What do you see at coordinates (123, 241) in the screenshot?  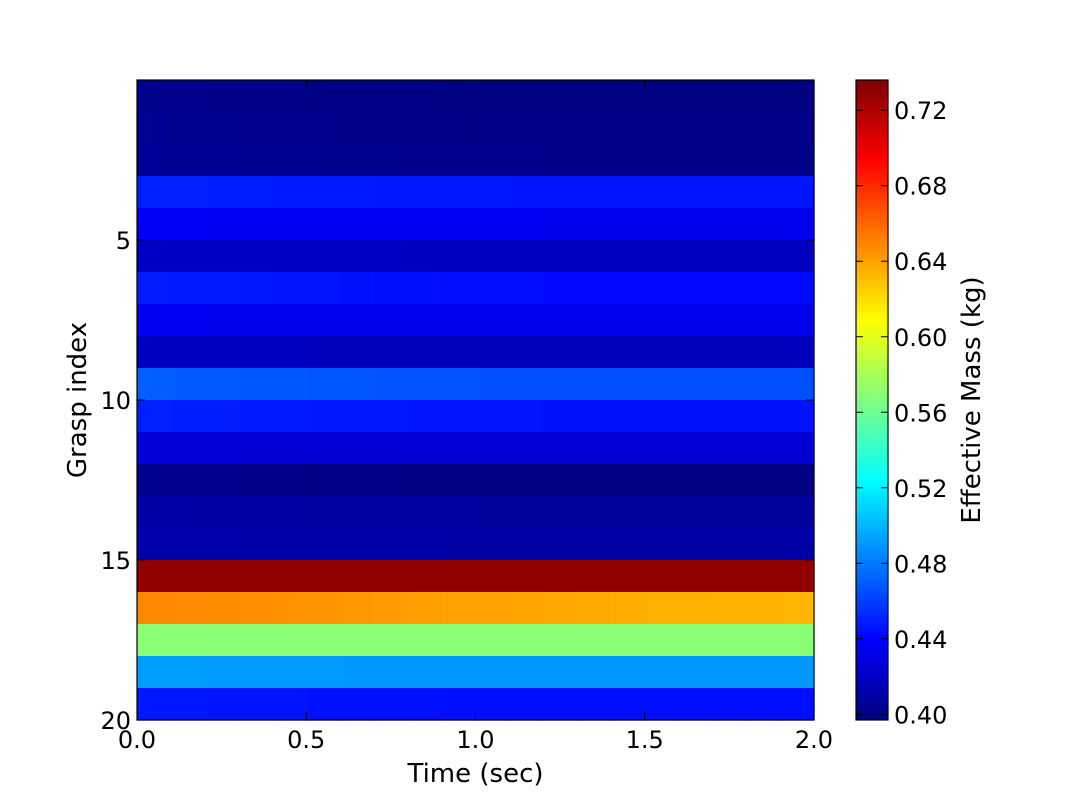 I see `y-tick-label: 5` at bounding box center [123, 241].